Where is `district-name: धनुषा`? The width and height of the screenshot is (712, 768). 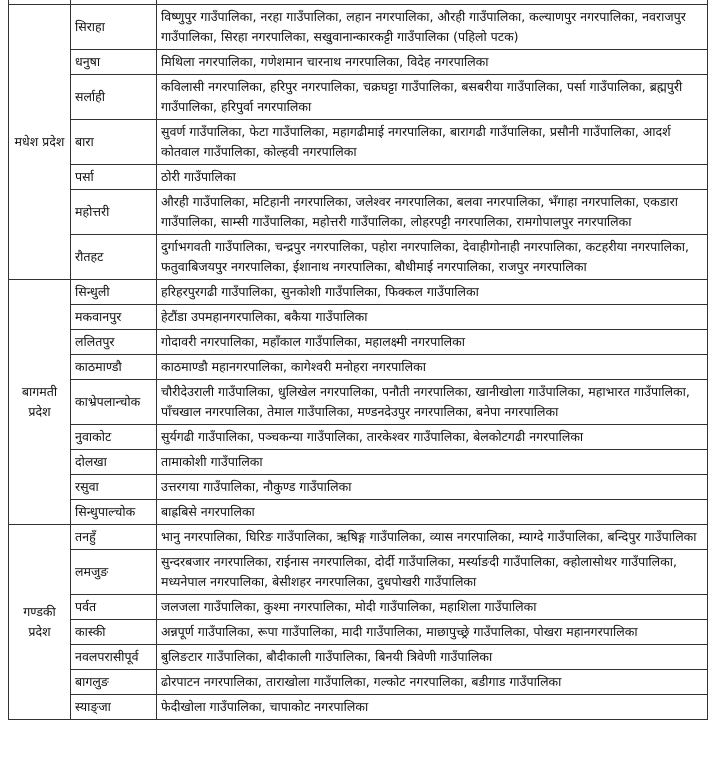
district-name: धनुषा is located at coordinates (113, 62).